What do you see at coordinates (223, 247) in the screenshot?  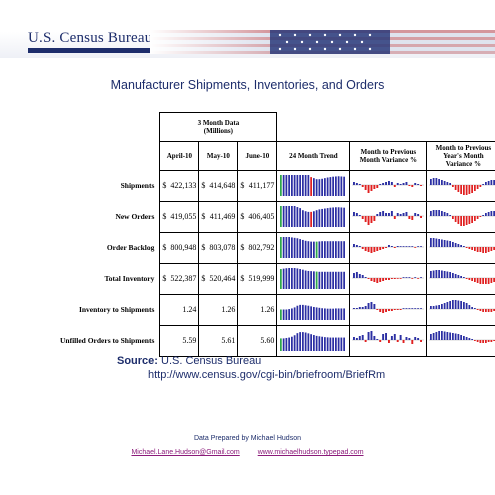 I see `value-cell: 803,078` at bounding box center [223, 247].